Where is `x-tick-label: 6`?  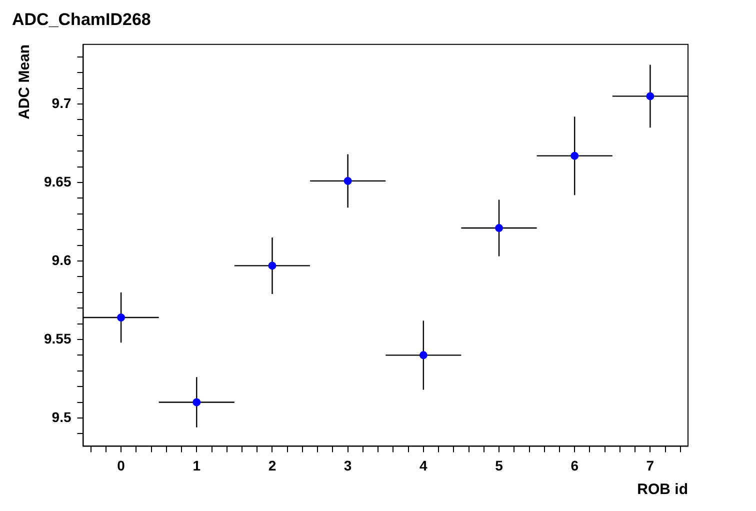 x-tick-label: 6 is located at coordinates (574, 465).